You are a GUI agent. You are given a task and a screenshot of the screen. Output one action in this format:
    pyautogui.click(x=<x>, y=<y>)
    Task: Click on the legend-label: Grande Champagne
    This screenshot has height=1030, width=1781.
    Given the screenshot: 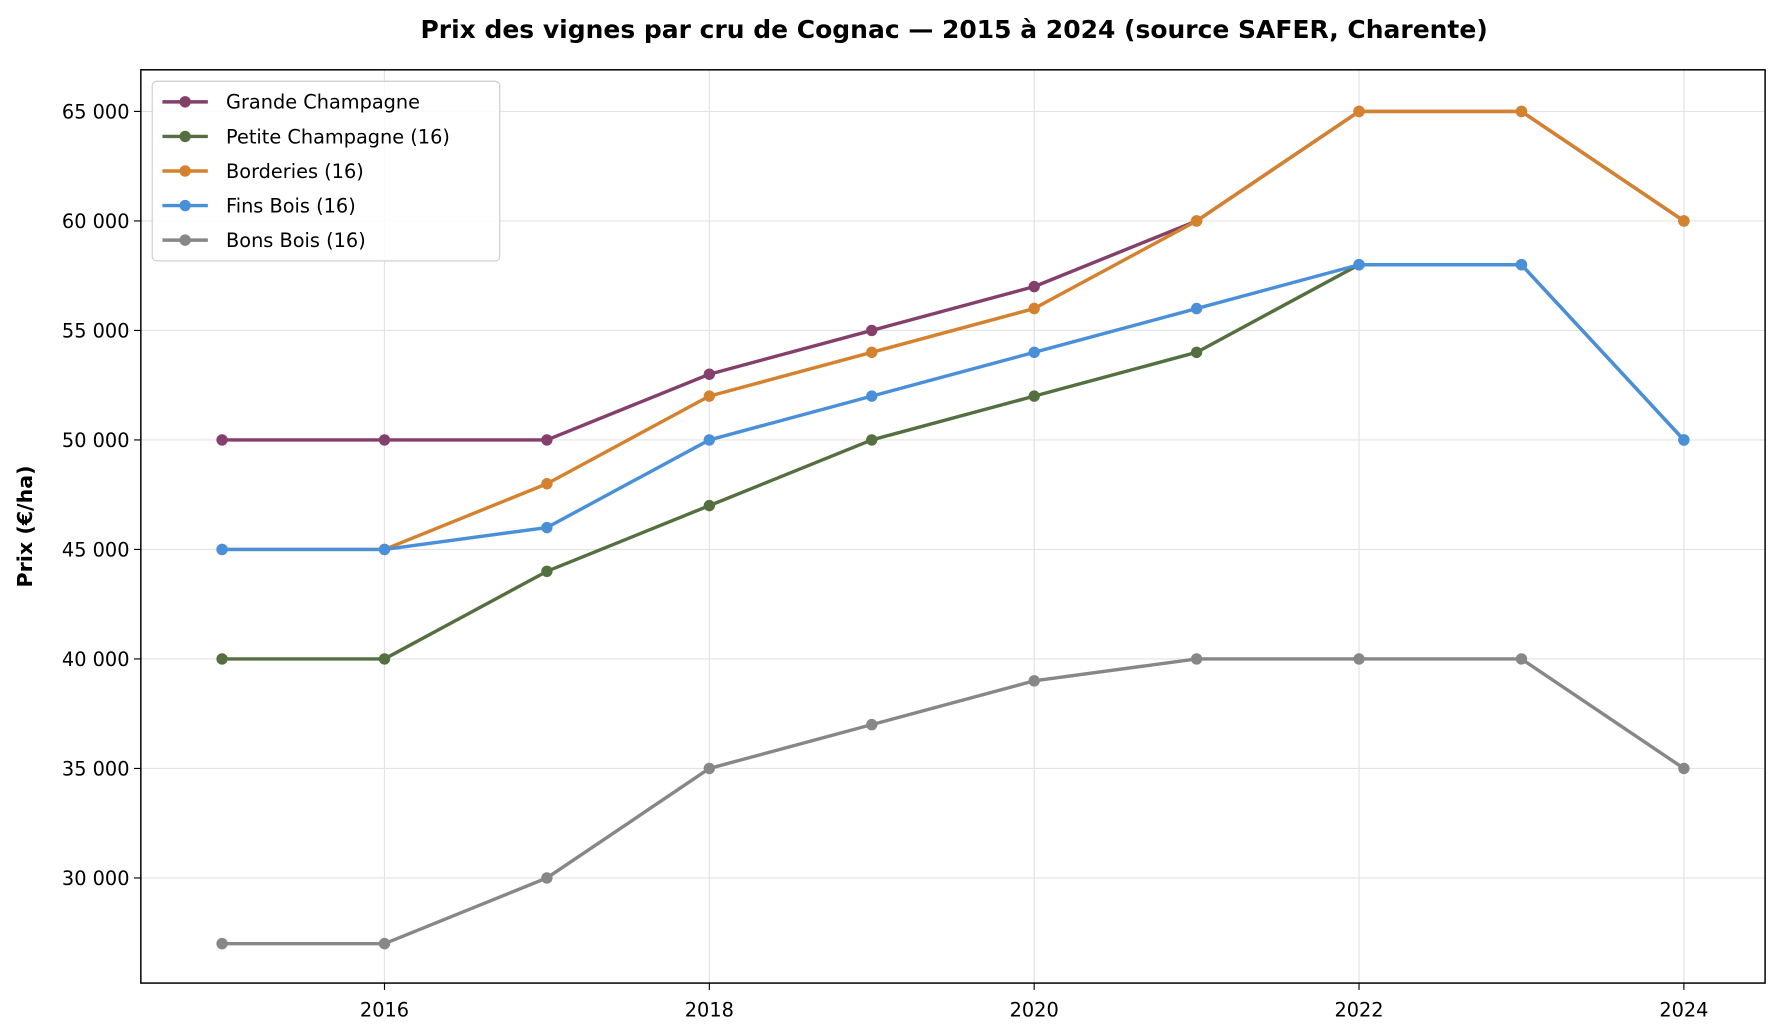 What is the action you would take?
    pyautogui.click(x=323, y=102)
    